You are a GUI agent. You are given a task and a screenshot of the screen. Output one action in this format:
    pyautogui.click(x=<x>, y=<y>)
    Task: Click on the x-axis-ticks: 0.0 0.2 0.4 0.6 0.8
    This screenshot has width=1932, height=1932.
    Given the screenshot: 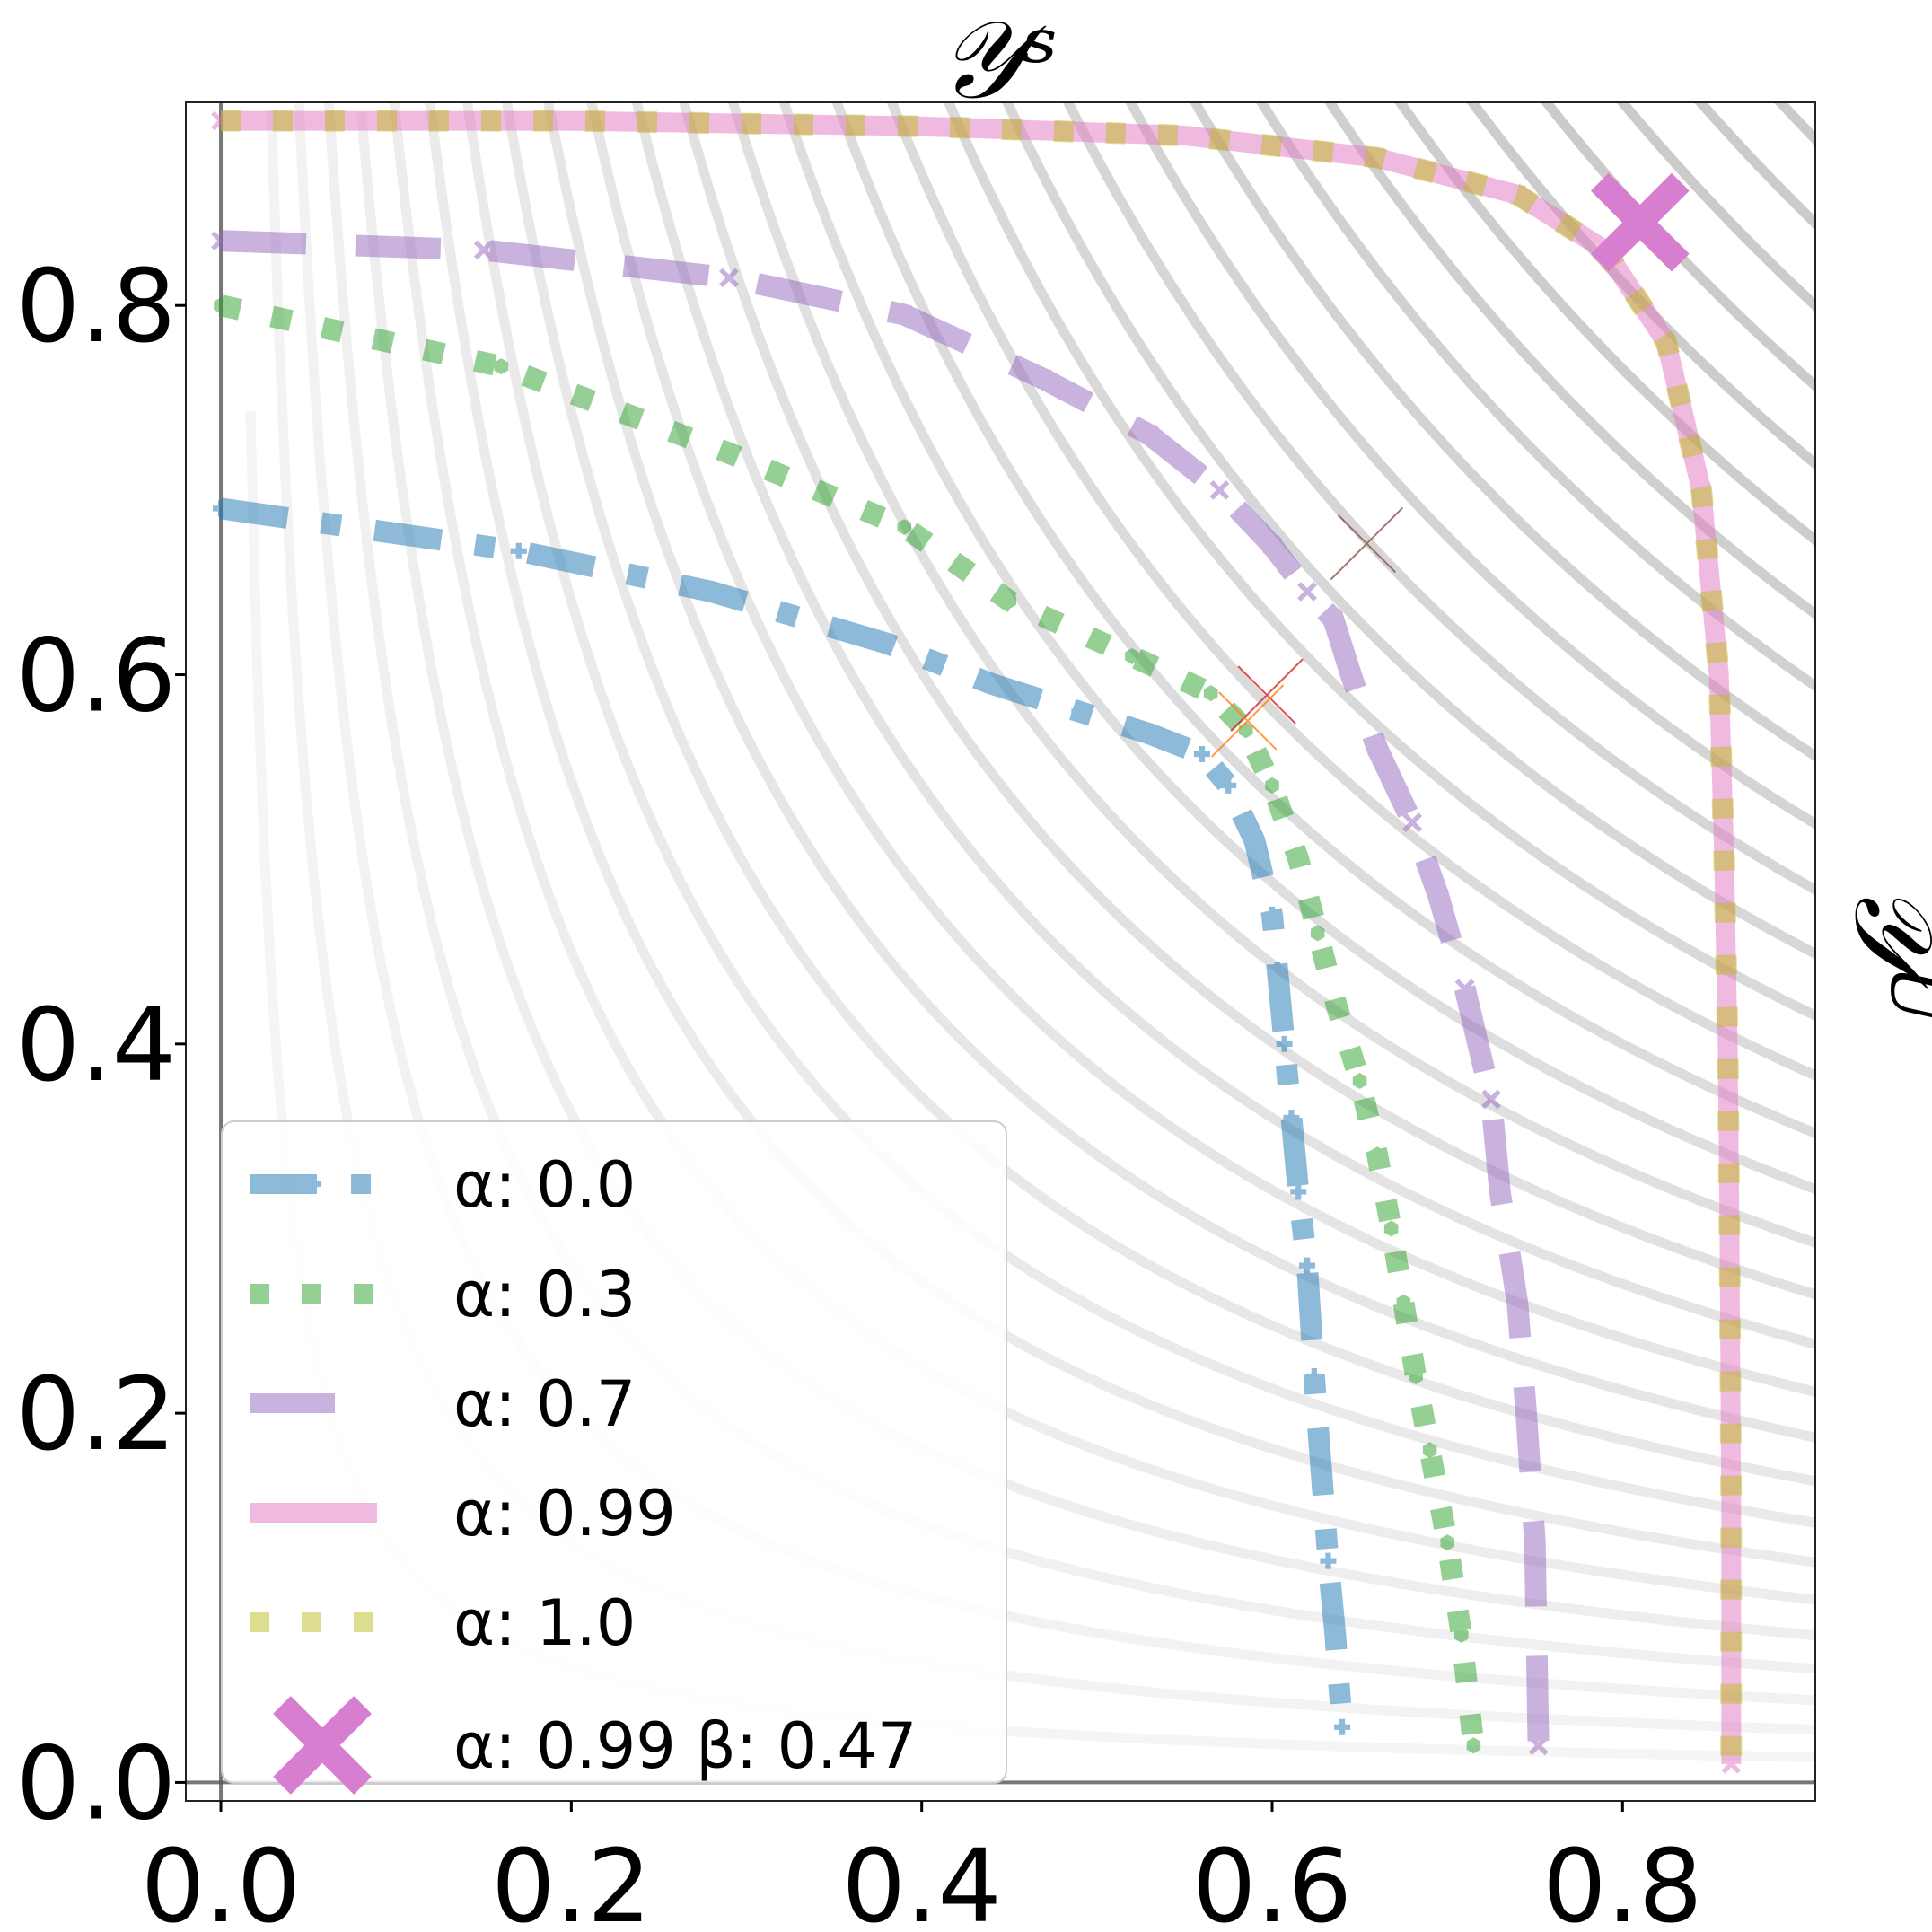 What is the action you would take?
    pyautogui.click(x=921, y=1866)
    